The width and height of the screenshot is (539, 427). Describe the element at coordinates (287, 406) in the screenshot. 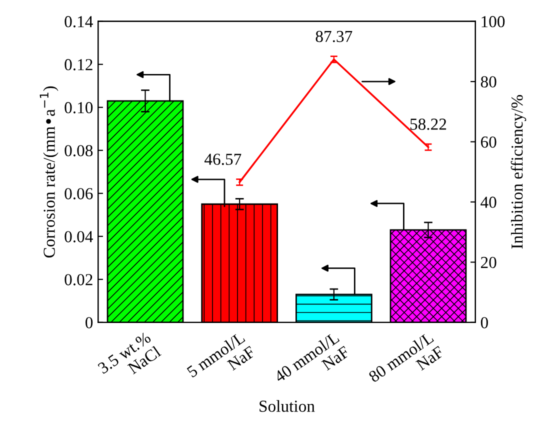

I see `x-axis-title: Solution` at that location.